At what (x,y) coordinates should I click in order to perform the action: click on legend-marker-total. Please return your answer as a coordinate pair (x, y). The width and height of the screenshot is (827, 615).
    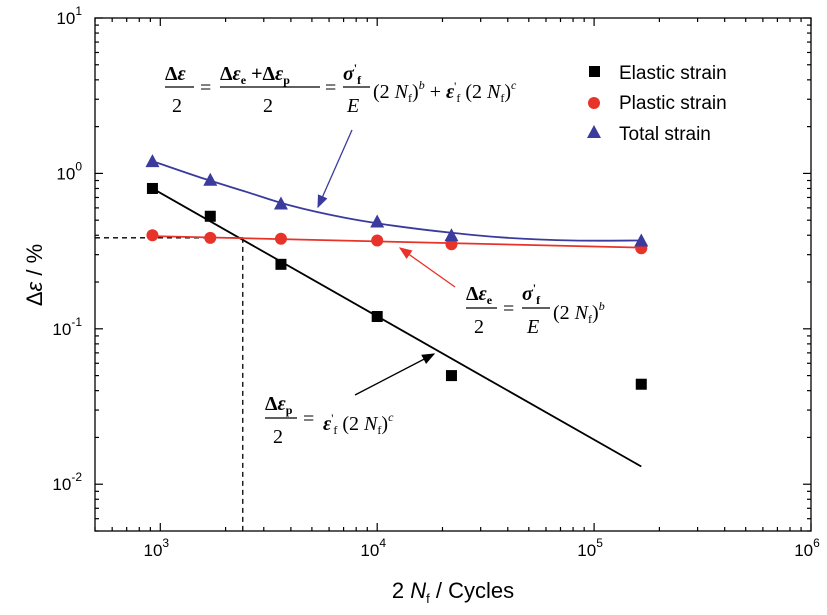
    Looking at the image, I should click on (594, 131).